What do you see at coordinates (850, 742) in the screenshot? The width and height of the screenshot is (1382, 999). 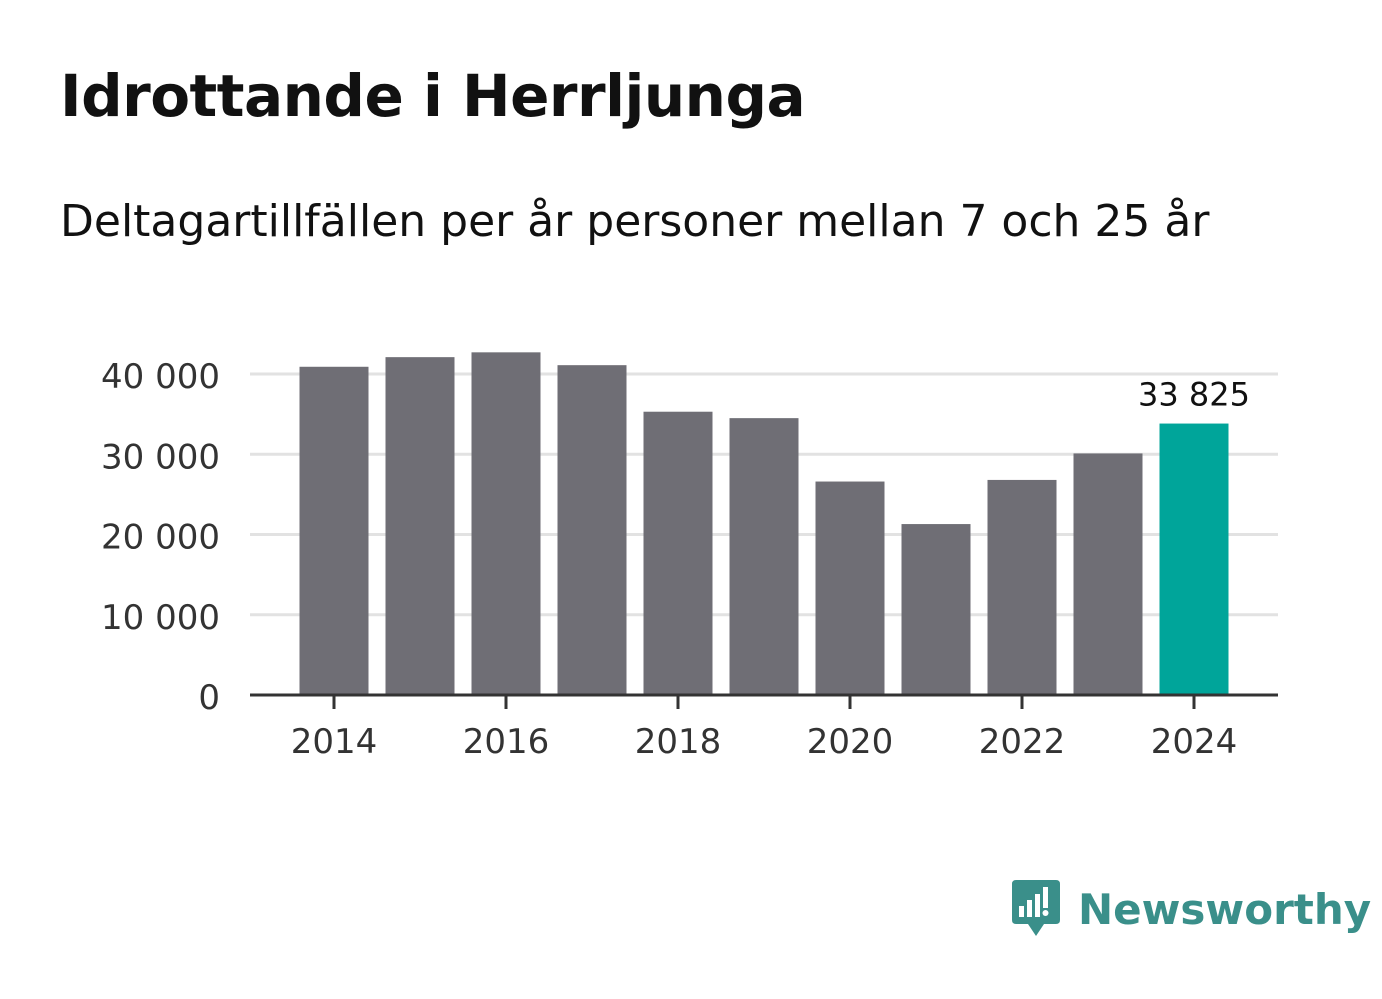 I see `x-tick-label: 2020` at bounding box center [850, 742].